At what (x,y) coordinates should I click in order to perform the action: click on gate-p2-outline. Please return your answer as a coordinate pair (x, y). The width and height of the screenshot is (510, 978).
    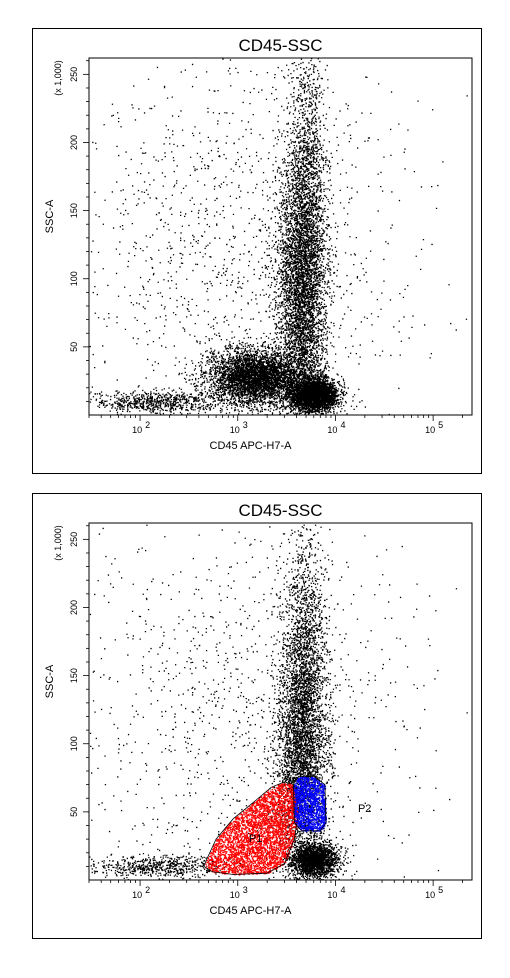
    Looking at the image, I should click on (309, 803).